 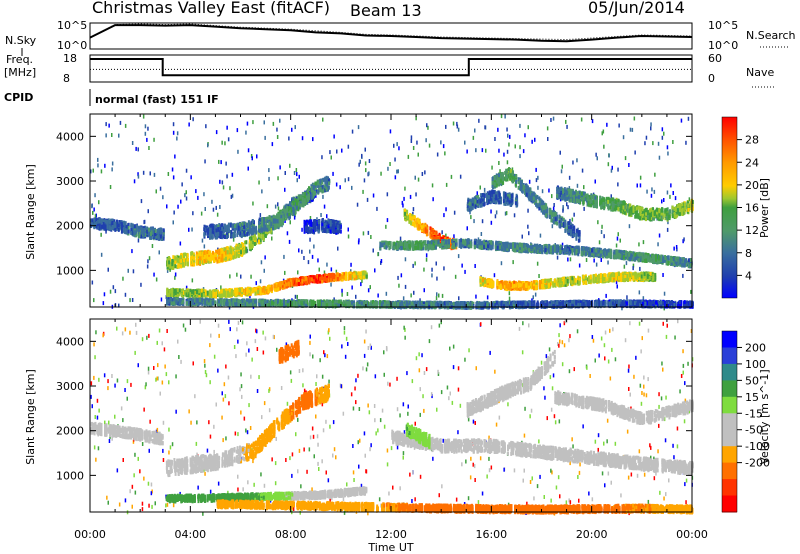 What do you see at coordinates (70, 58) in the screenshot?
I see `freq-tick-top: 18` at bounding box center [70, 58].